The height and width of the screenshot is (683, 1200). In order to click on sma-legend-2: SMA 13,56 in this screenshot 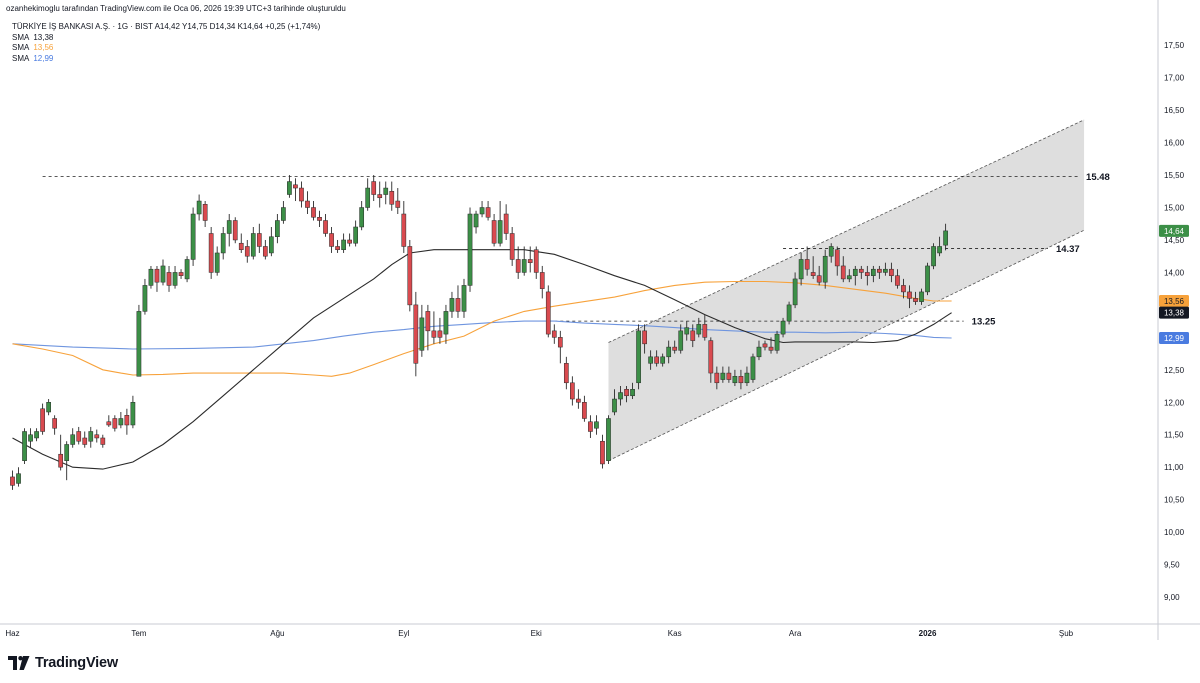, I will do `click(166, 48)`.